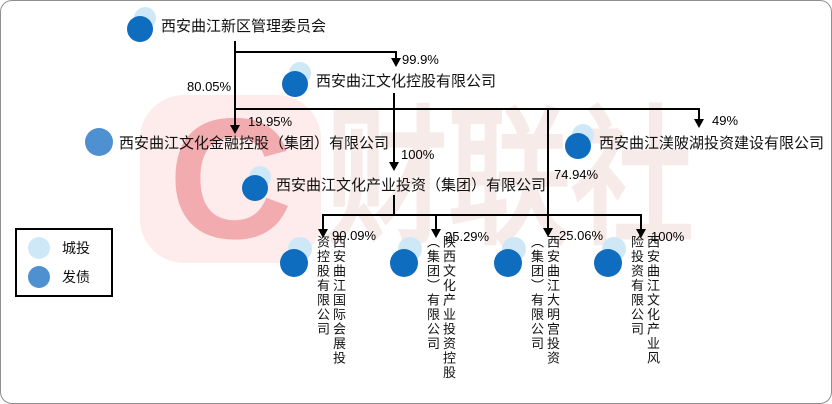 This screenshot has width=832, height=404. I want to click on node-label: 西安曲江文化产业投资（集团）有限公司, so click(411, 185).